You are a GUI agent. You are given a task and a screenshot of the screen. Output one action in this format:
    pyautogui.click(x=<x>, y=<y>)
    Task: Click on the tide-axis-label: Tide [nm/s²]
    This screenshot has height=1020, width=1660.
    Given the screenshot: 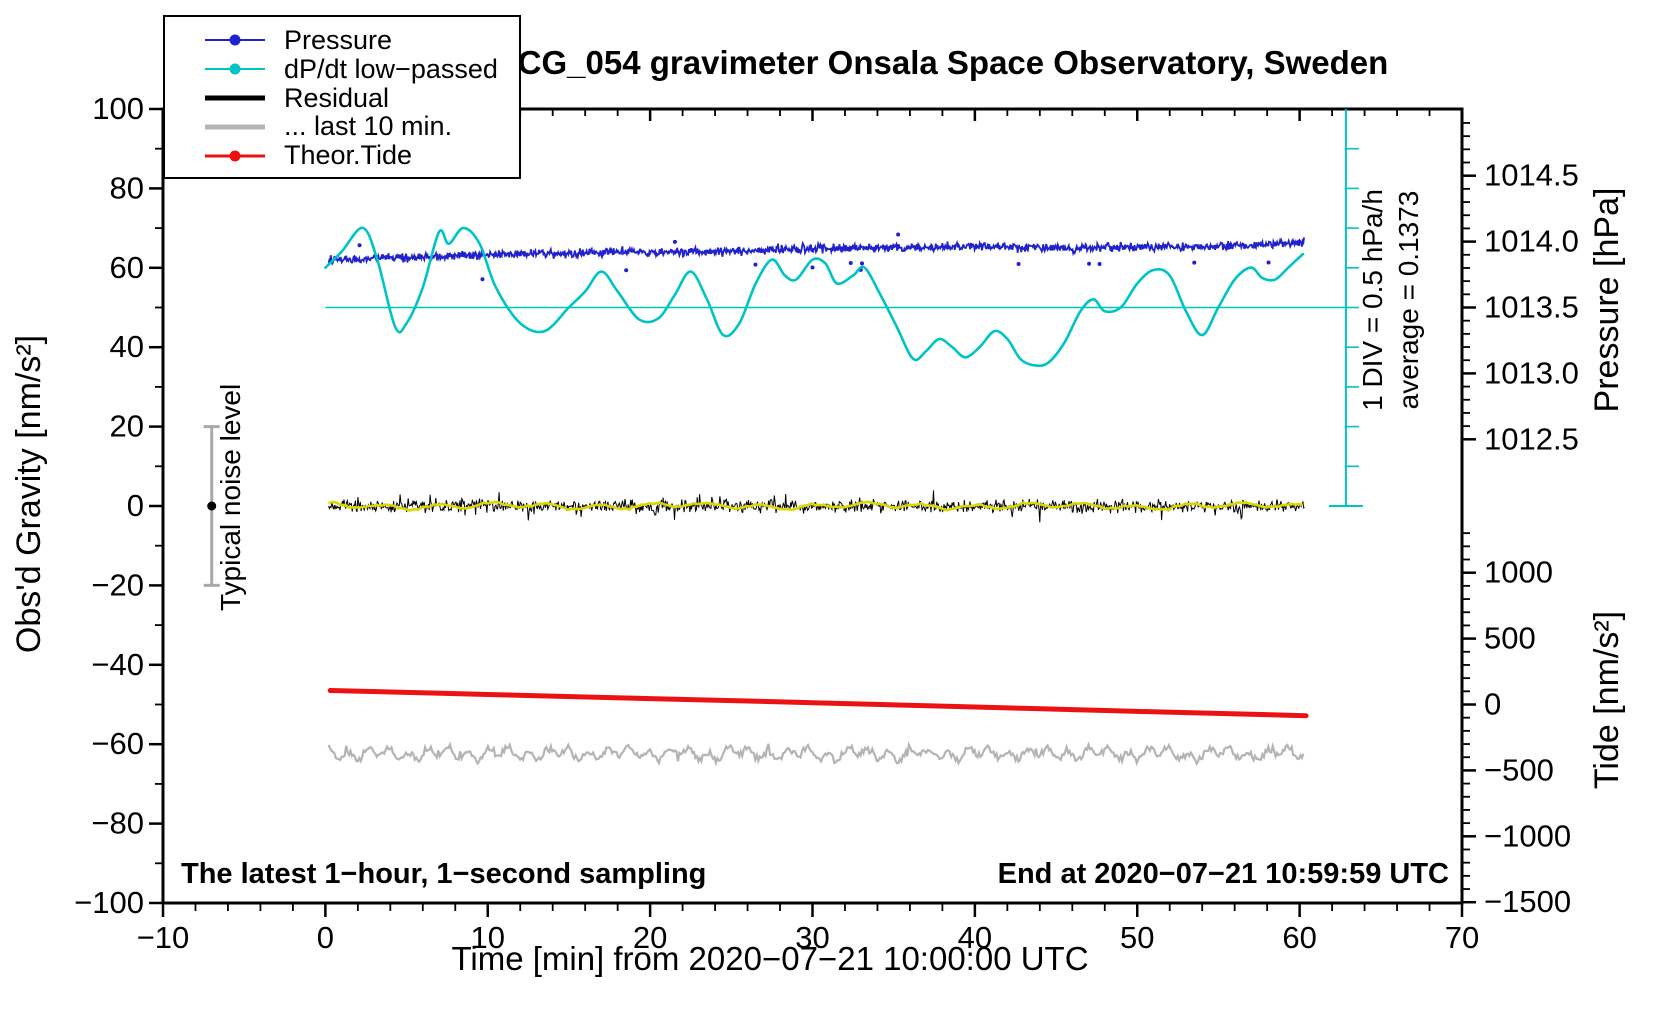 What is the action you would take?
    pyautogui.click(x=1607, y=700)
    